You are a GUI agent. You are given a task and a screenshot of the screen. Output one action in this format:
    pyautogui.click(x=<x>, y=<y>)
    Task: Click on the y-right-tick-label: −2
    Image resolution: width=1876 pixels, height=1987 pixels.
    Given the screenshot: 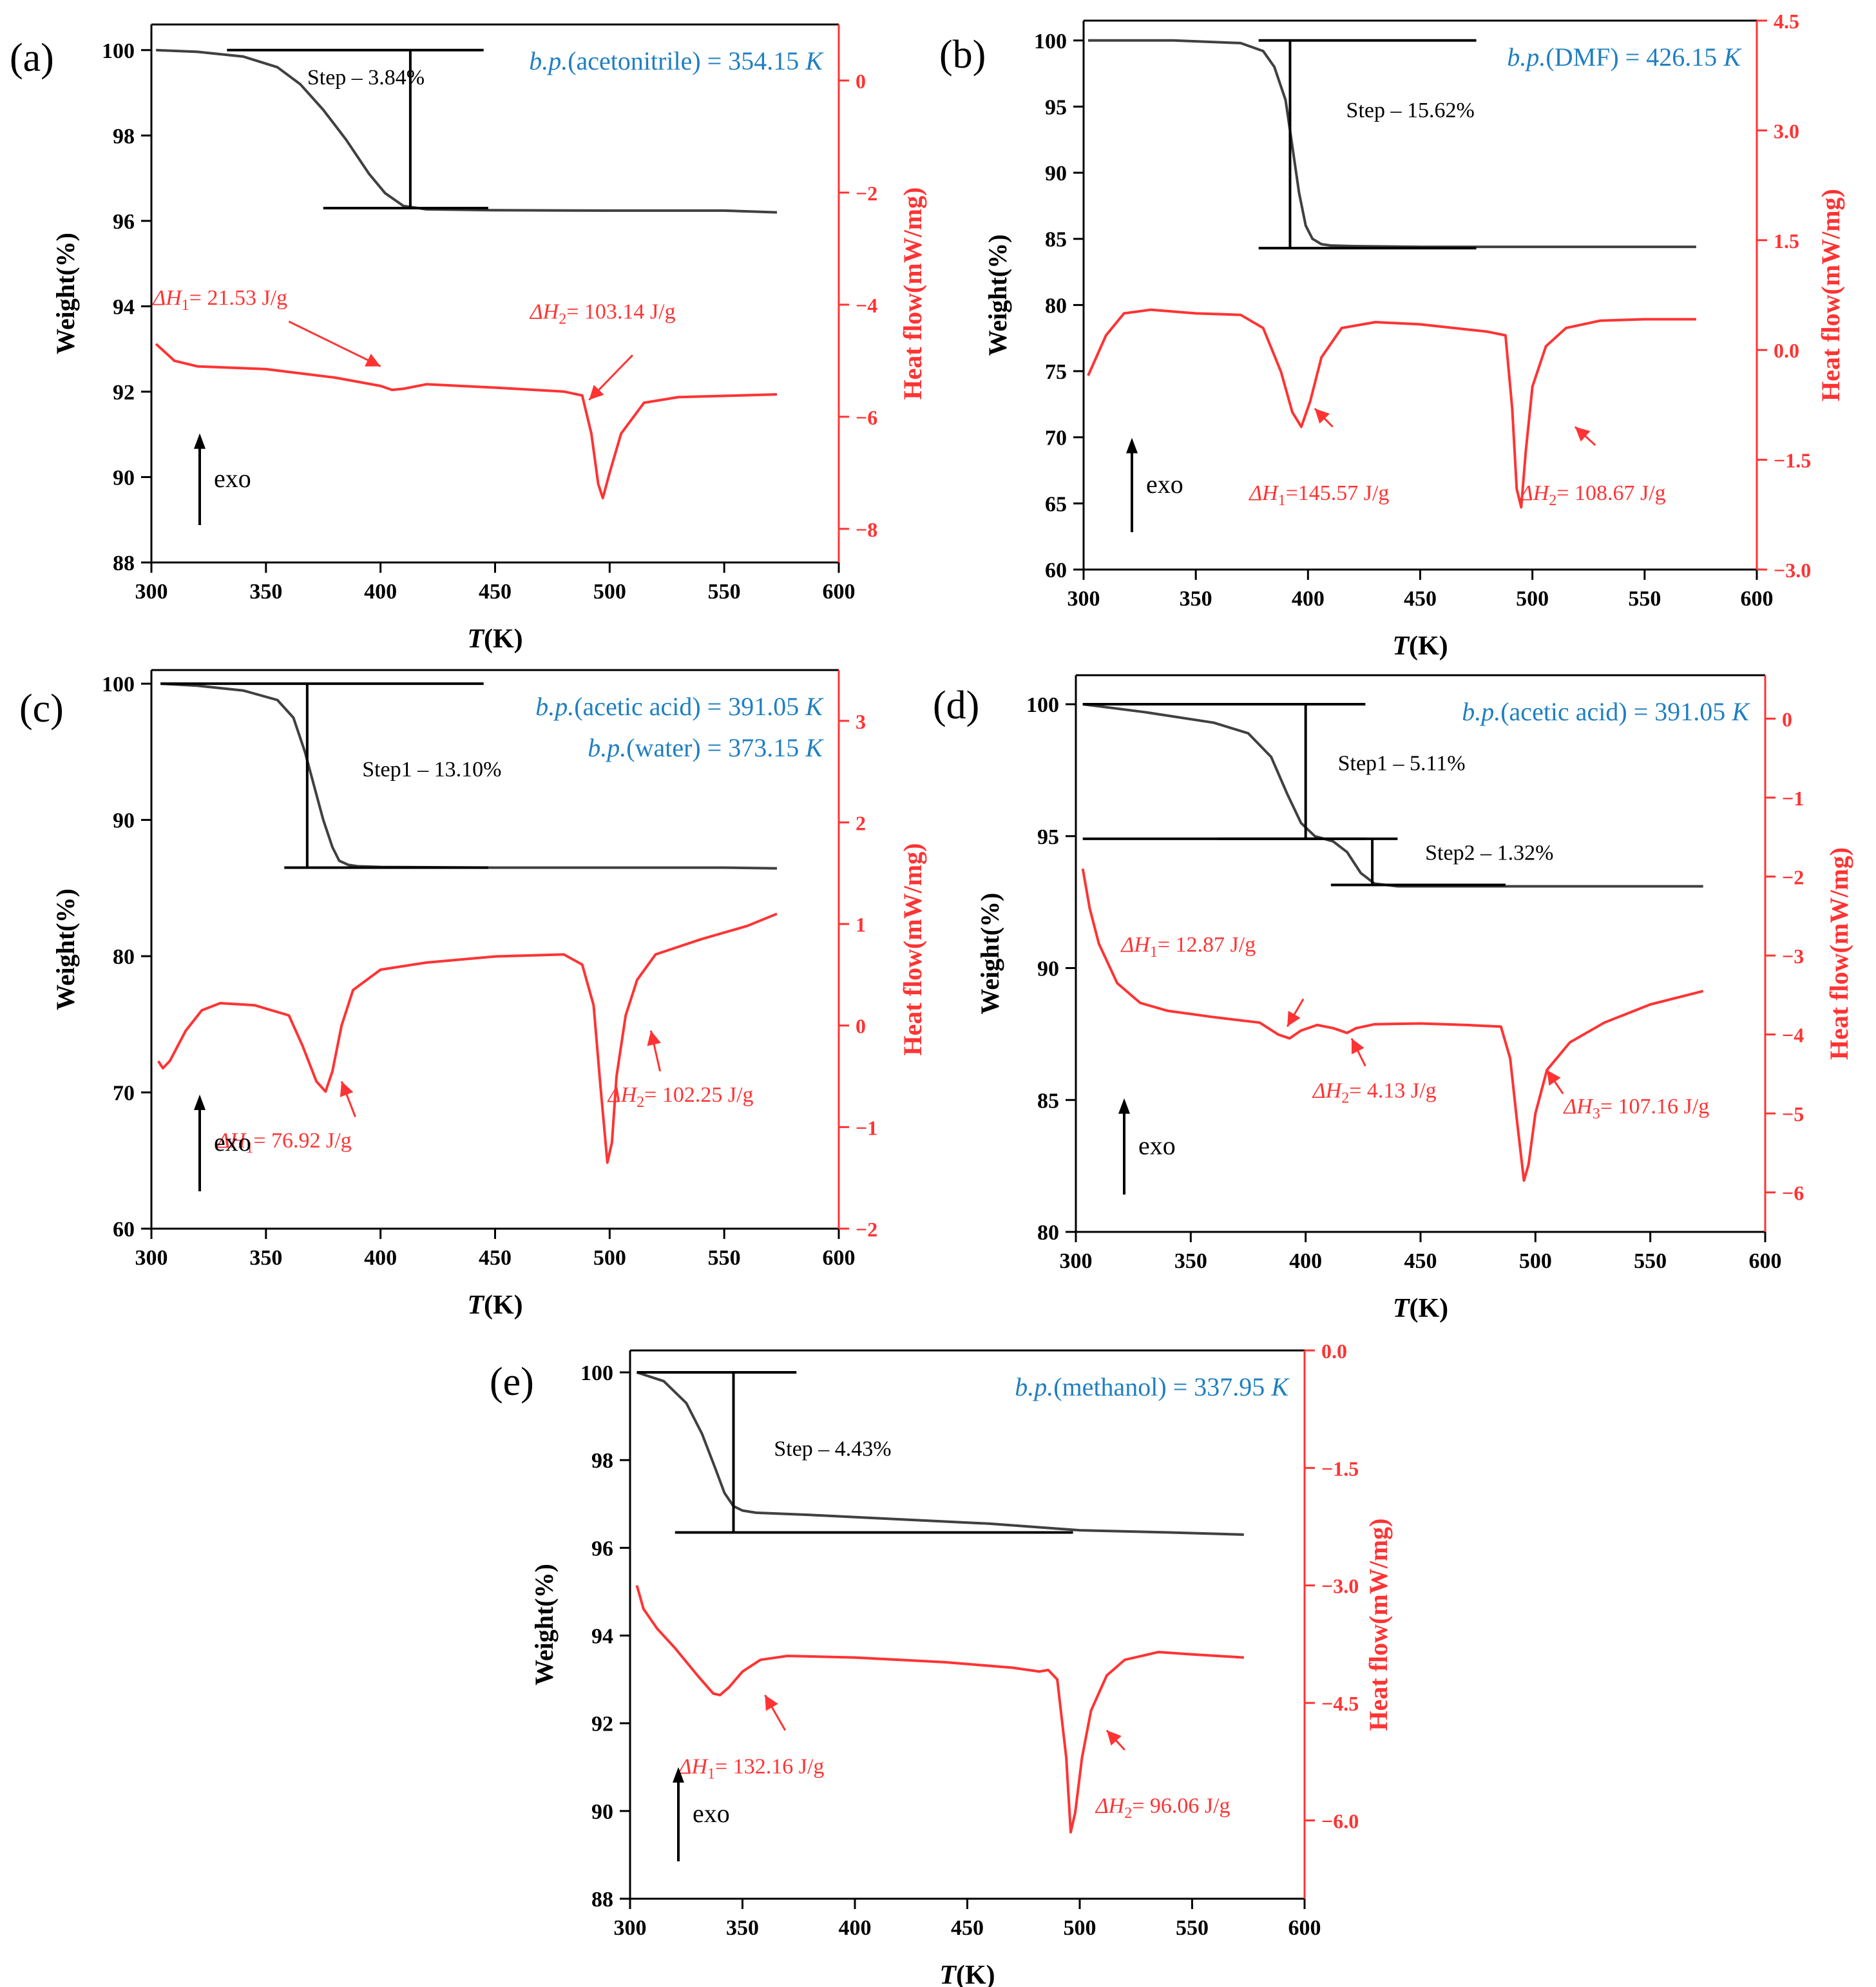 What is the action you would take?
    pyautogui.click(x=1793, y=877)
    